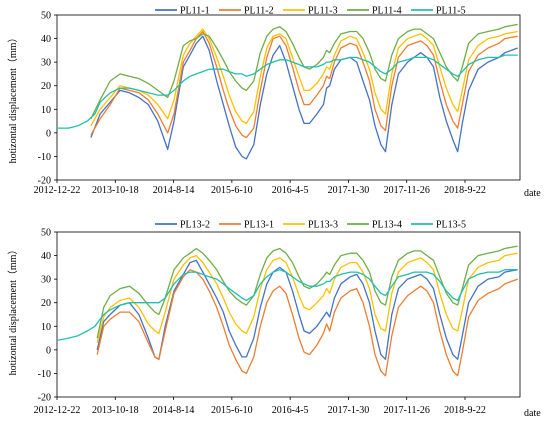  I want to click on legend-label-pl13-4: PL13-4, so click(387, 225).